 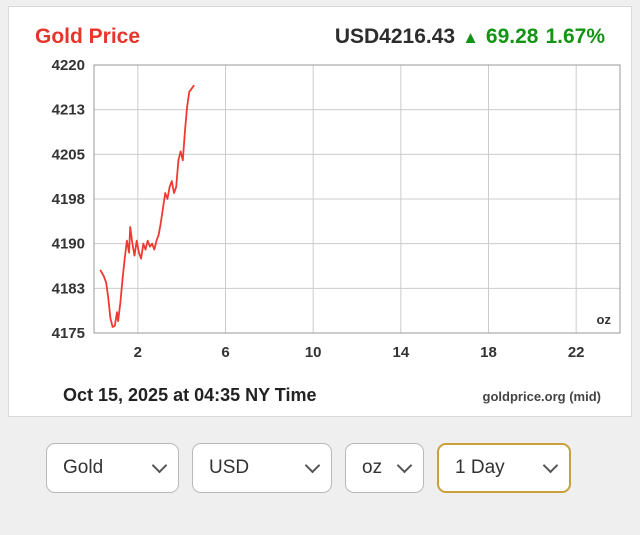 I want to click on y-tick-label: 4220, so click(x=68, y=65).